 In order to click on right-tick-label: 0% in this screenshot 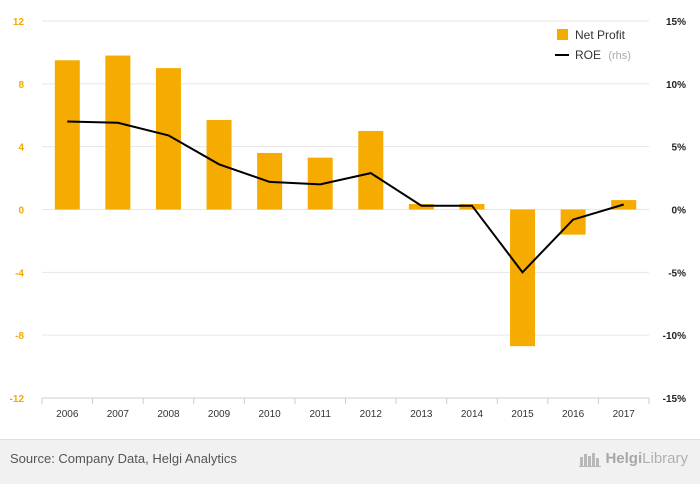, I will do `click(679, 211)`.